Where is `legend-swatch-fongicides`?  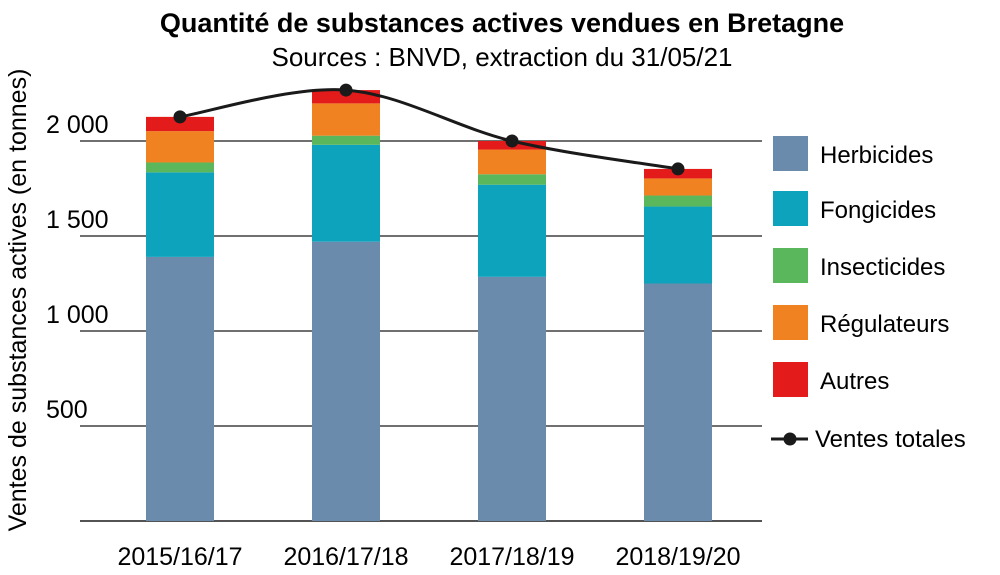 legend-swatch-fongicides is located at coordinates (790, 208).